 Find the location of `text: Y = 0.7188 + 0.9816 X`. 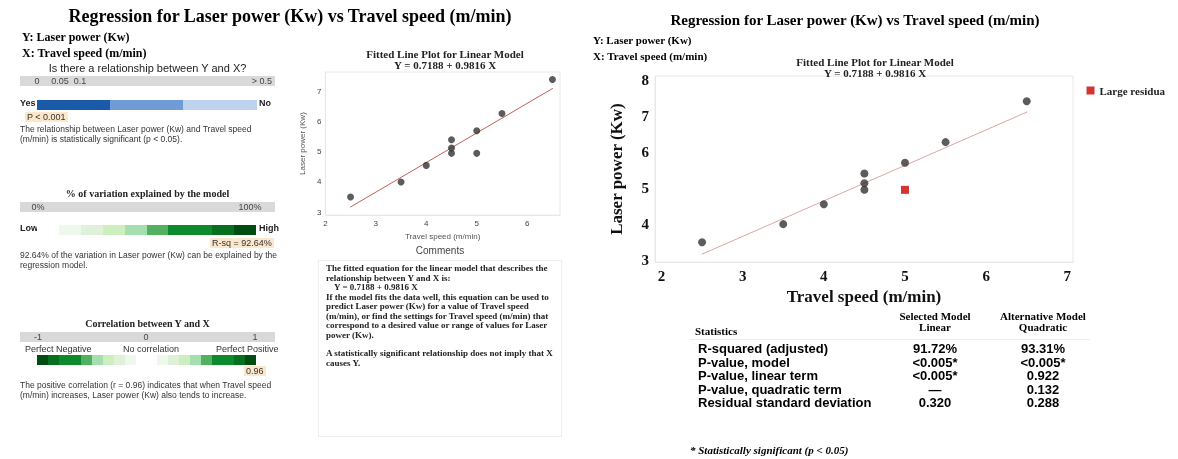

text: Y = 0.7188 + 0.9816 X is located at coordinates (376, 287).